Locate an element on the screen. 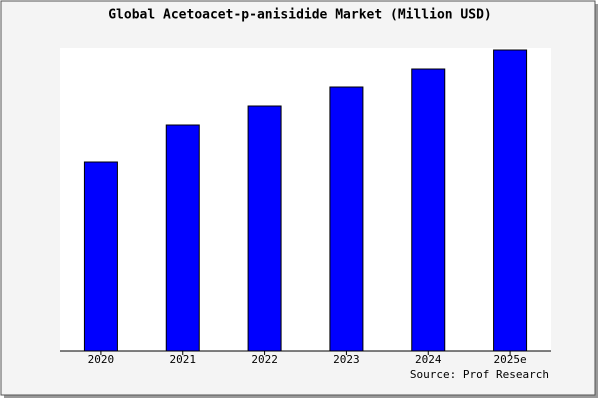 This screenshot has width=600, height=404. x-tick-label: 2023 is located at coordinates (346, 359).